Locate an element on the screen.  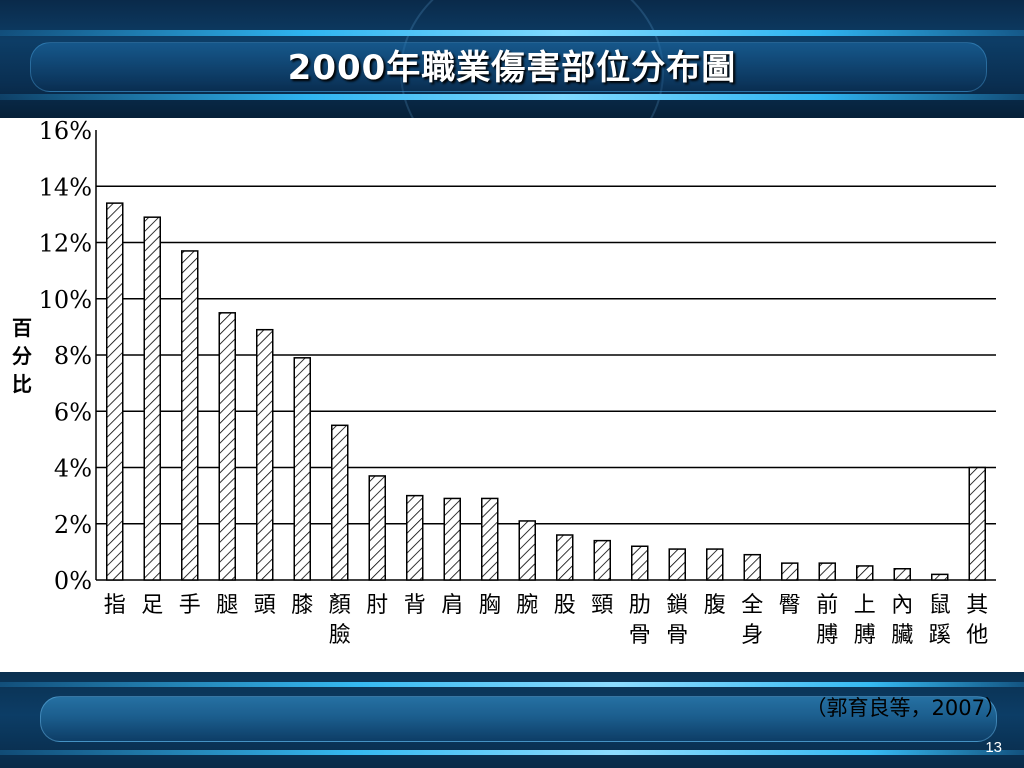
footer-panel is located at coordinates (518, 719).